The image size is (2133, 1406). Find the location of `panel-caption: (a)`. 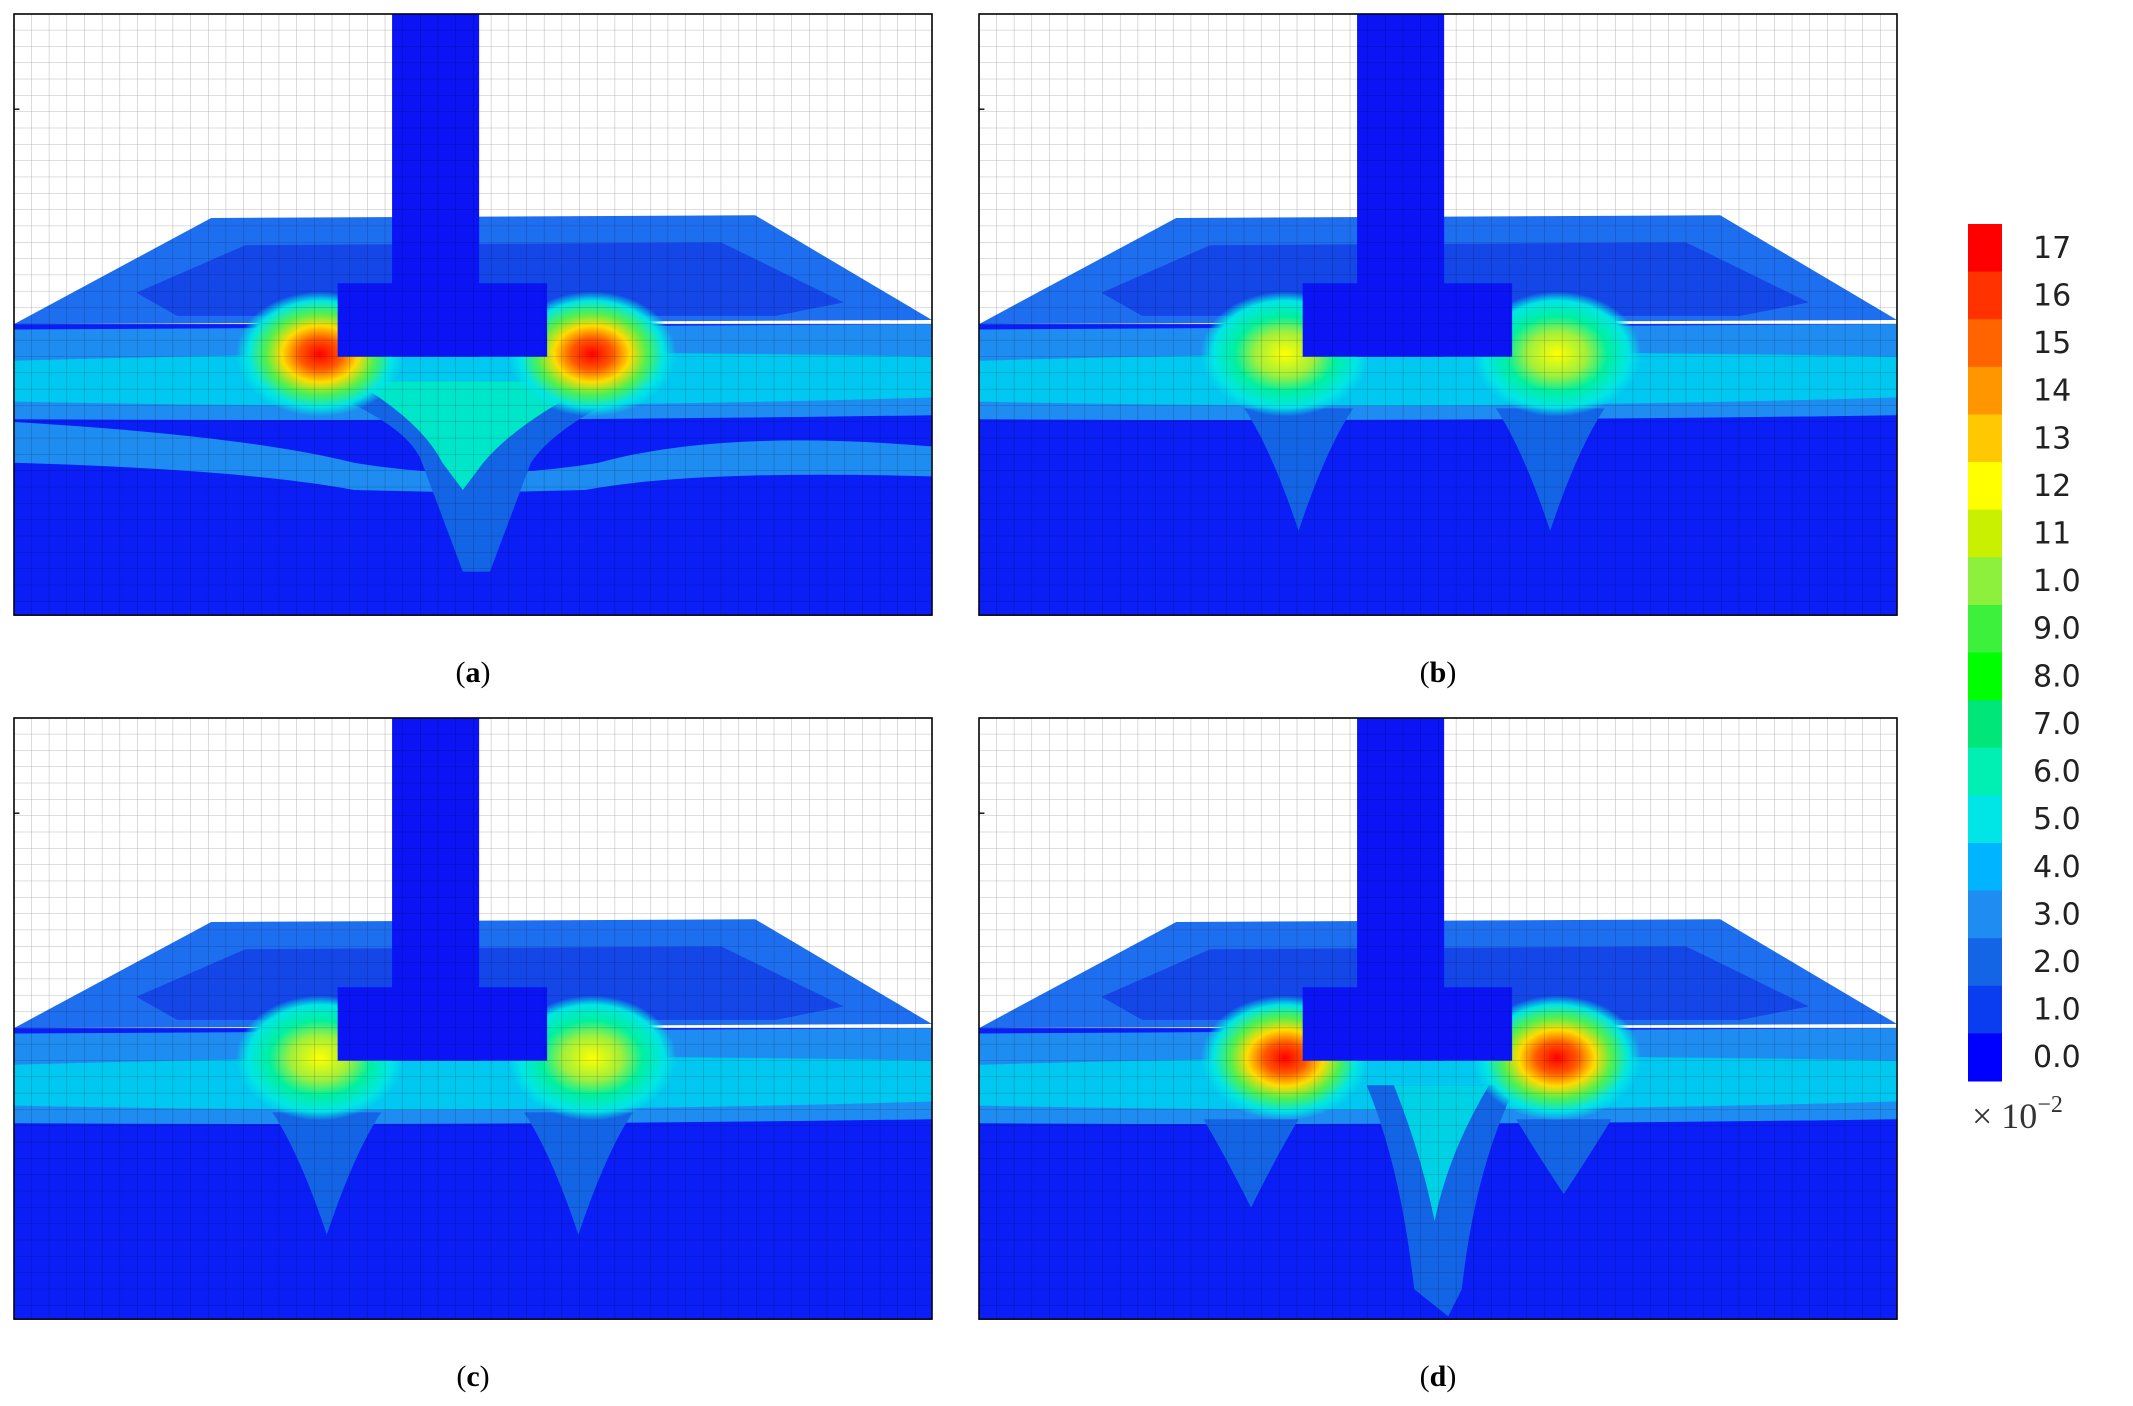

panel-caption: (a) is located at coordinates (473, 672).